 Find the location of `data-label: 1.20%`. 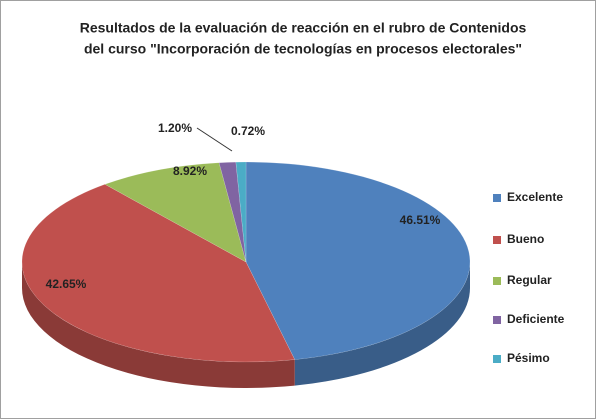

data-label: 1.20% is located at coordinates (175, 128).